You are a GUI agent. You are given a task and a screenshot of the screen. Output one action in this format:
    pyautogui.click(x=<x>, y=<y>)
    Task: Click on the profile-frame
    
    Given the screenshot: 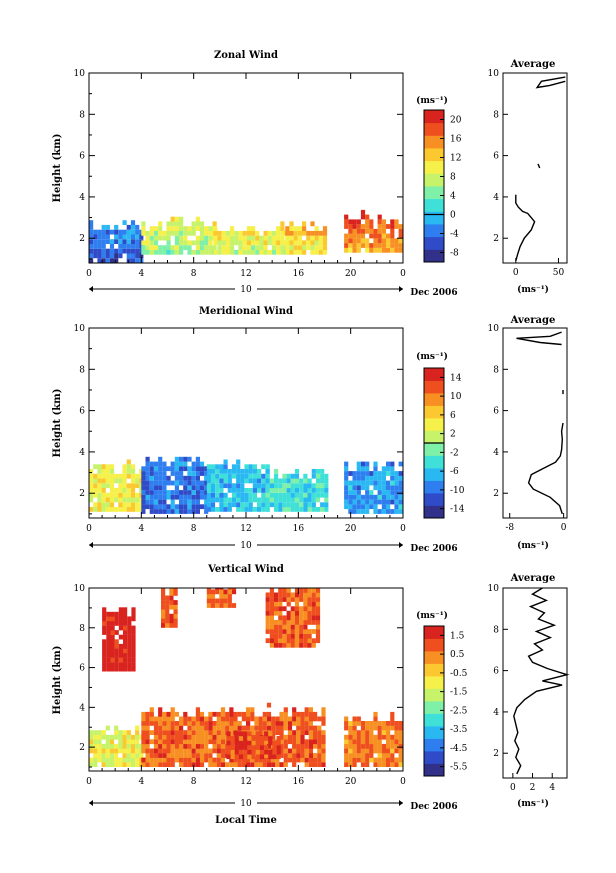 What is the action you would take?
    pyautogui.click(x=535, y=168)
    